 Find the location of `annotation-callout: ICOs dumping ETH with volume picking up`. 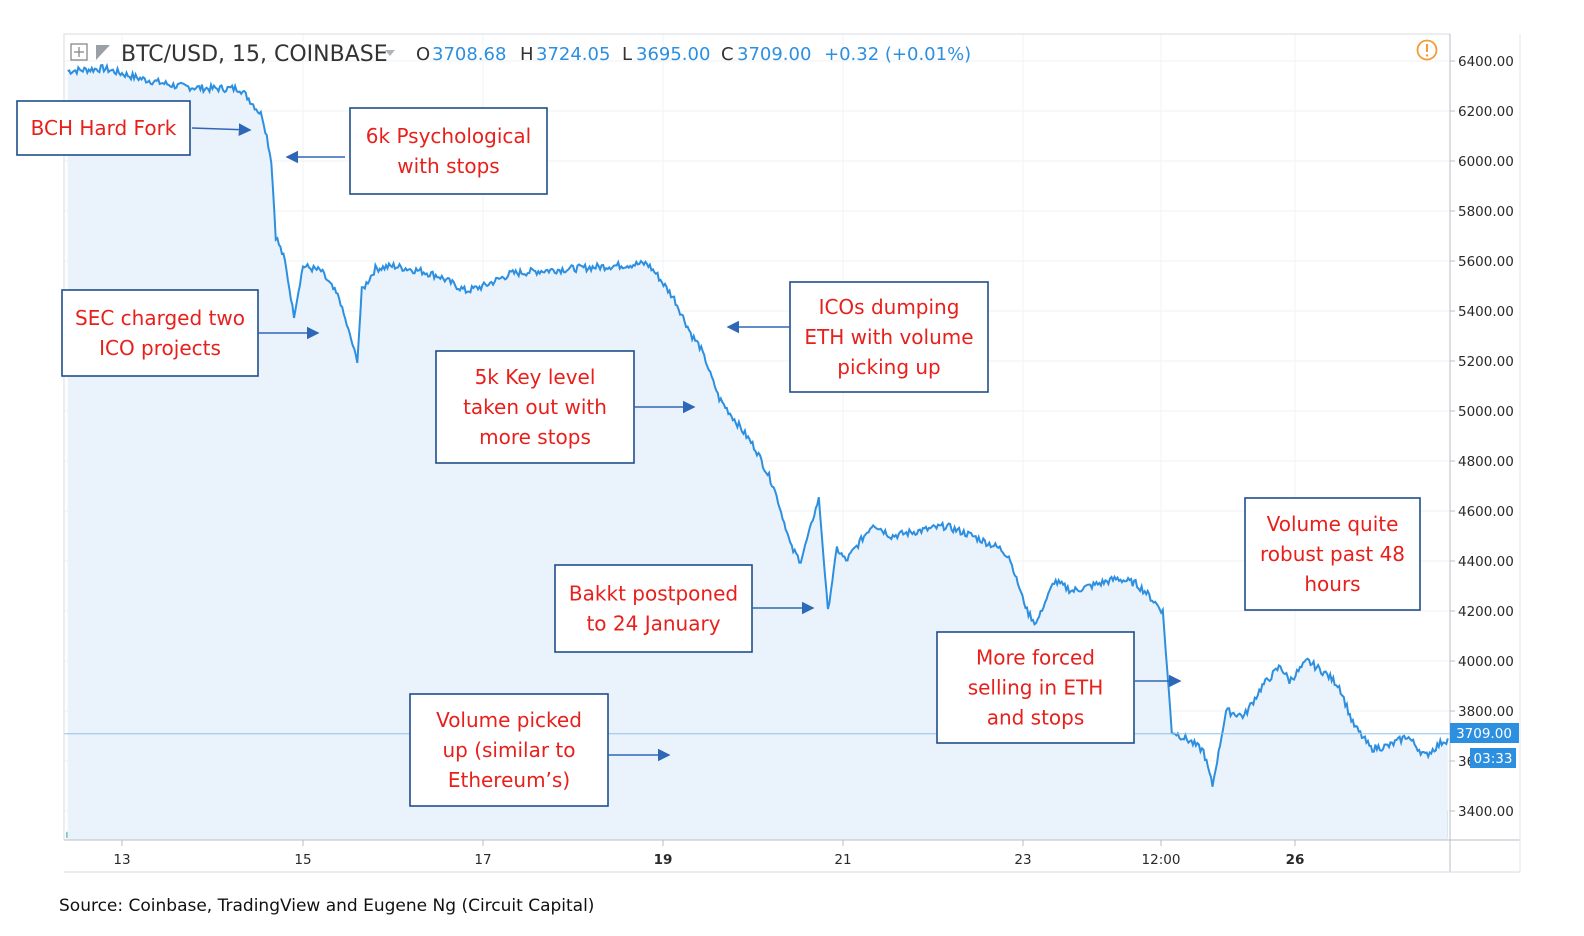

annotation-callout: ICOs dumping ETH with volume picking up is located at coordinates (857, 337).